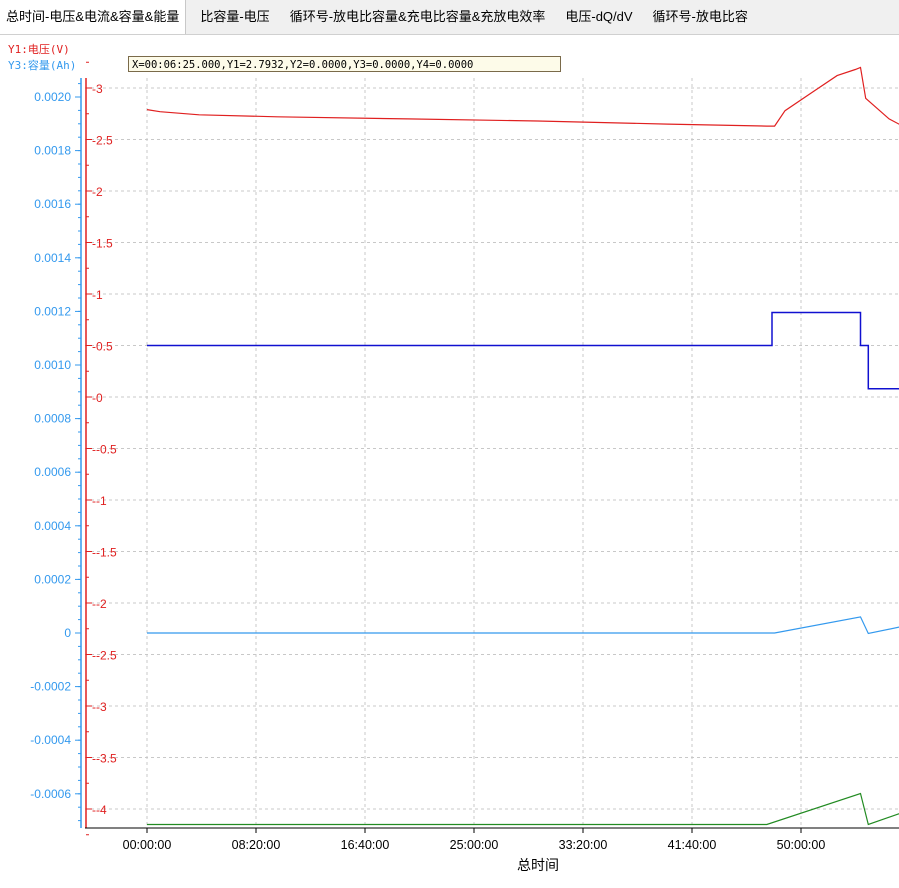 The image size is (899, 888). Describe the element at coordinates (523, 625) in the screenshot. I see `series-capacity-line` at that location.